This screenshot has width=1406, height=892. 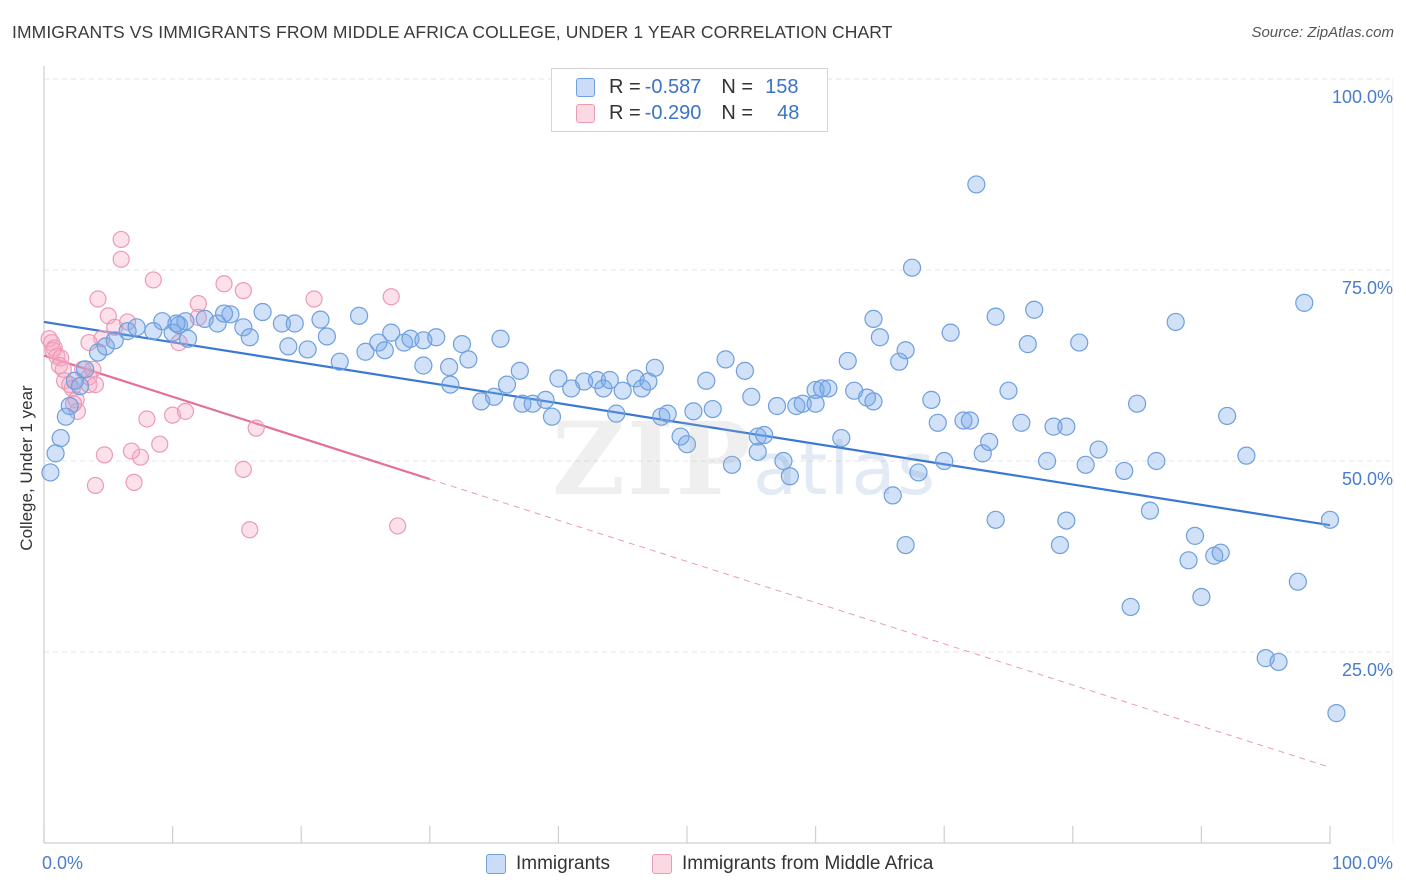 I want to click on y-tick-label: 100.0%, so click(x=1362, y=97).